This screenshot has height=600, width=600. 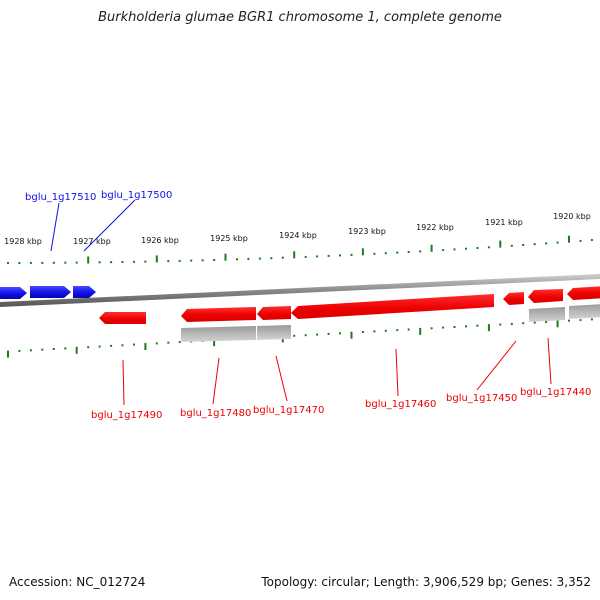 I want to click on scale-label: 1920 kbp, so click(x=572, y=216).